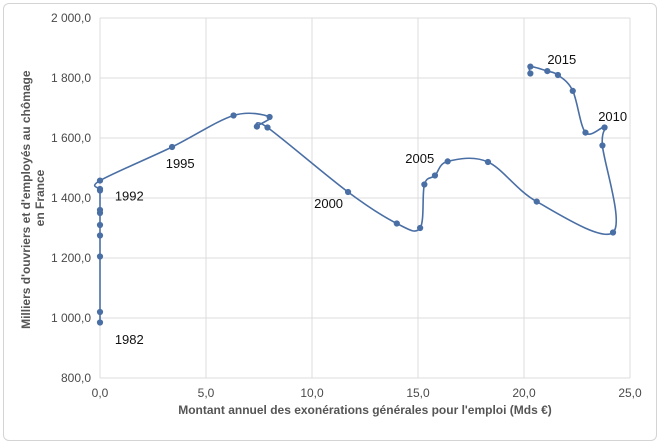 The image size is (662, 447). Describe the element at coordinates (71, 18) in the screenshot. I see `y-tick-label: 2 000,0` at that location.